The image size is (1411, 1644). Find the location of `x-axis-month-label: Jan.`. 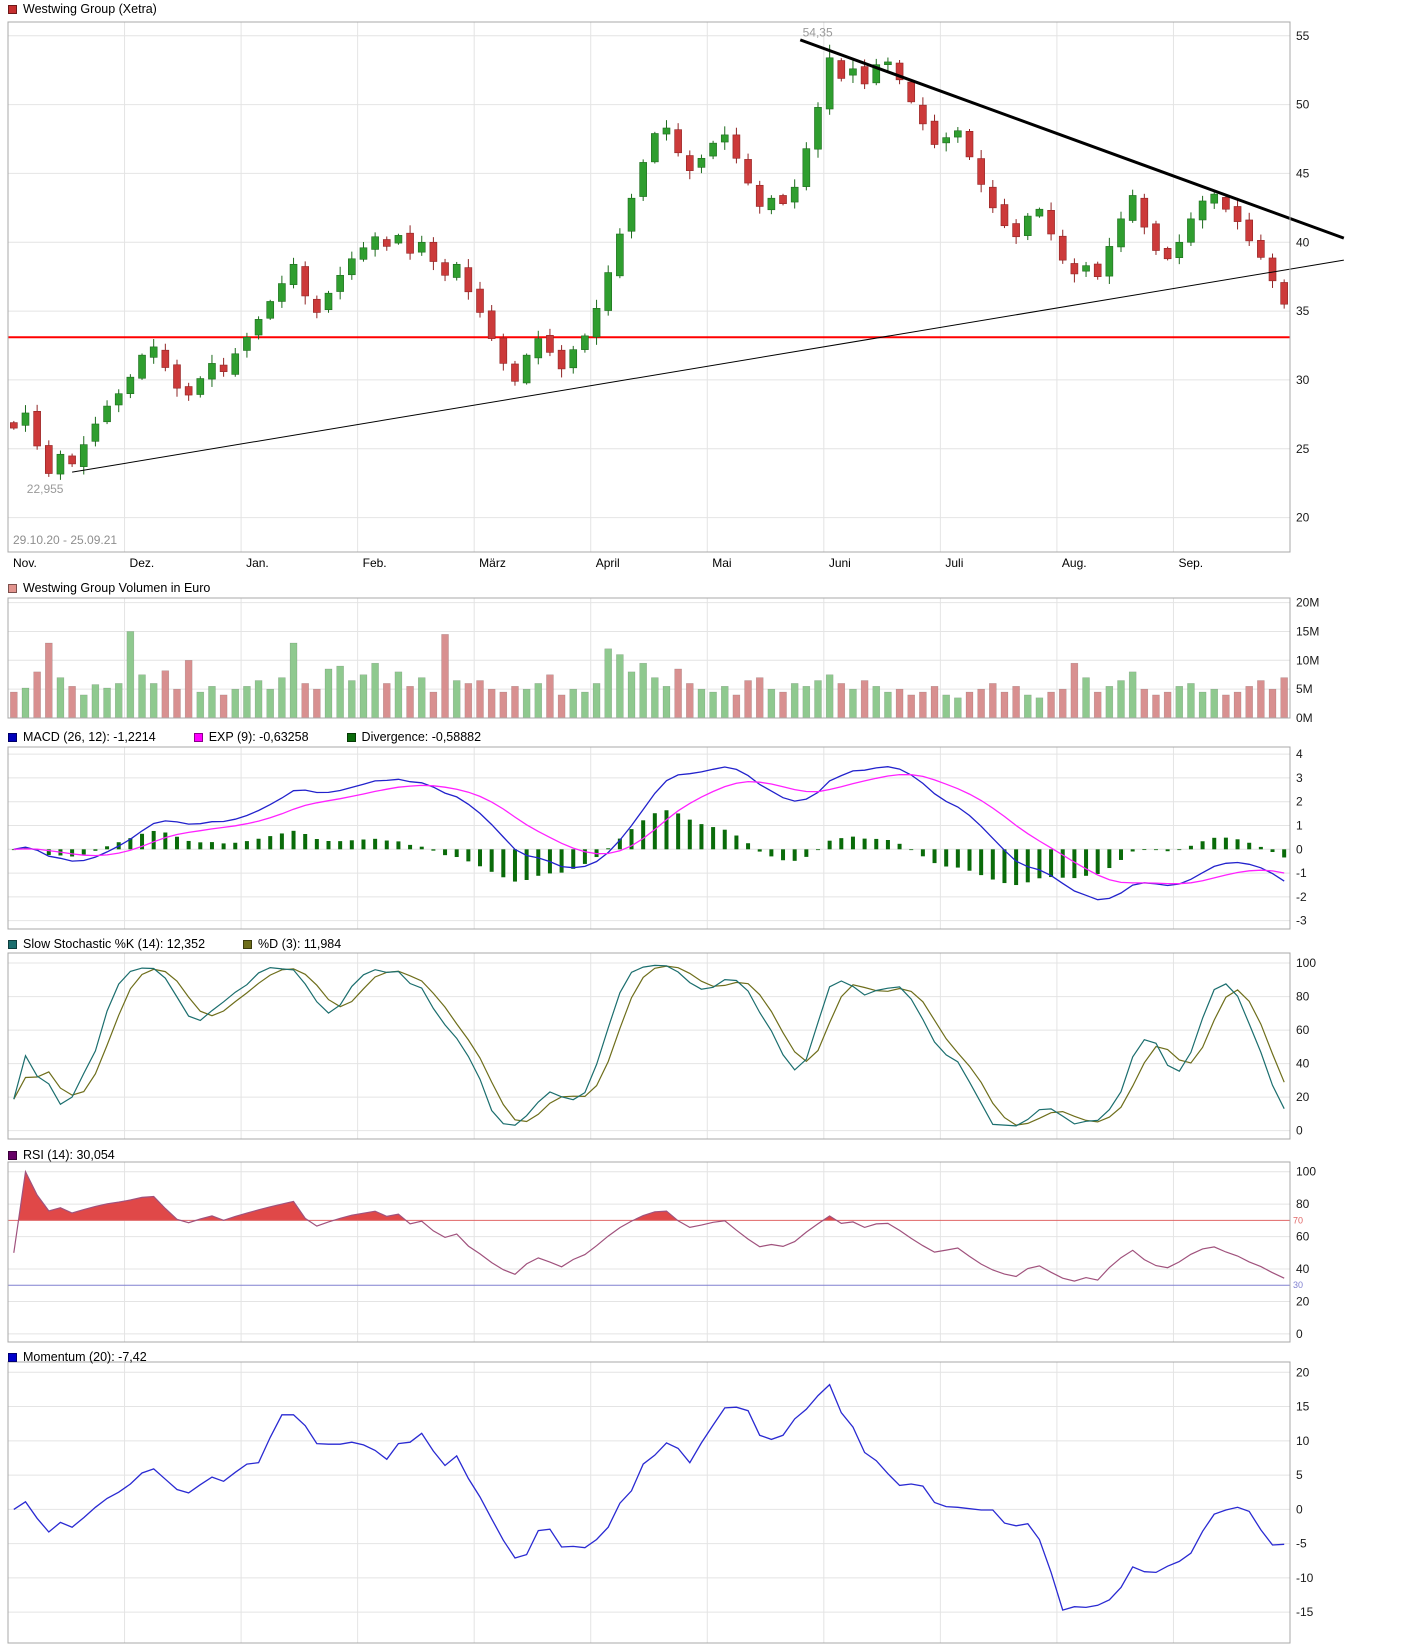

x-axis-month-label: Jan. is located at coordinates (257, 563).